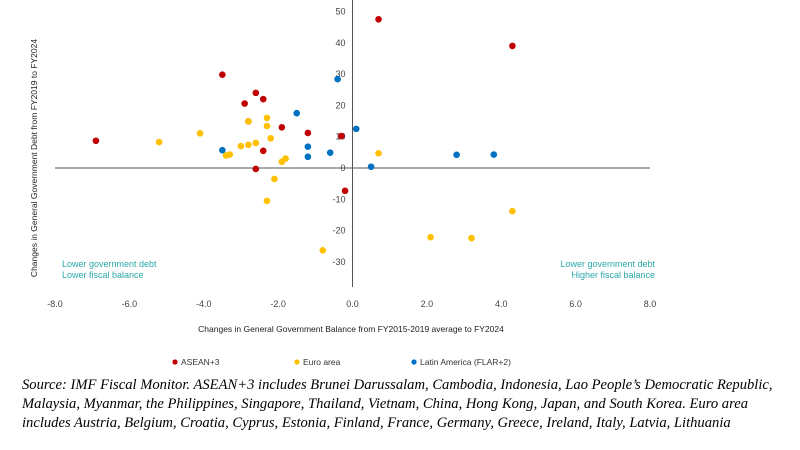 The width and height of the screenshot is (800, 450). What do you see at coordinates (613, 275) in the screenshot?
I see `quadrant-label-bottom-right-2: Higher fiscal balance` at bounding box center [613, 275].